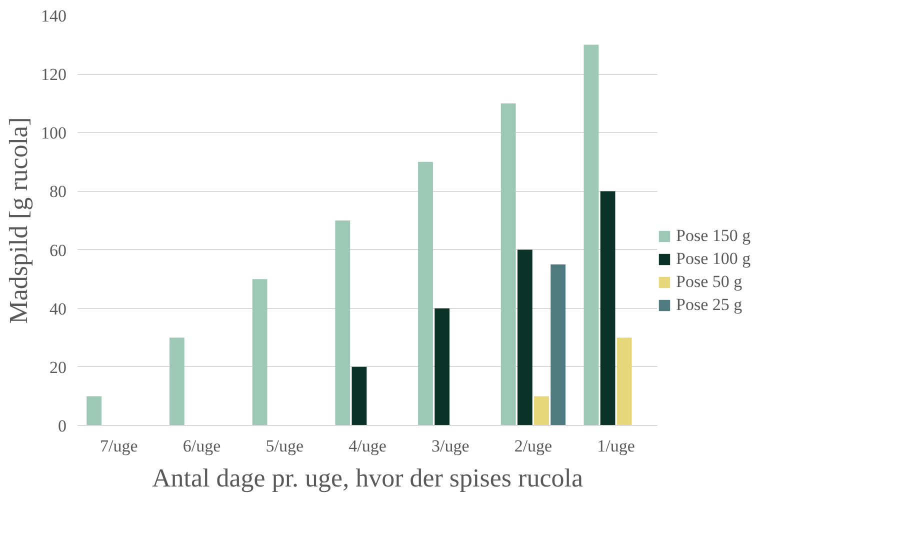 This screenshot has width=908, height=539. What do you see at coordinates (709, 305) in the screenshot?
I see `legend-label: Pose 25 g` at bounding box center [709, 305].